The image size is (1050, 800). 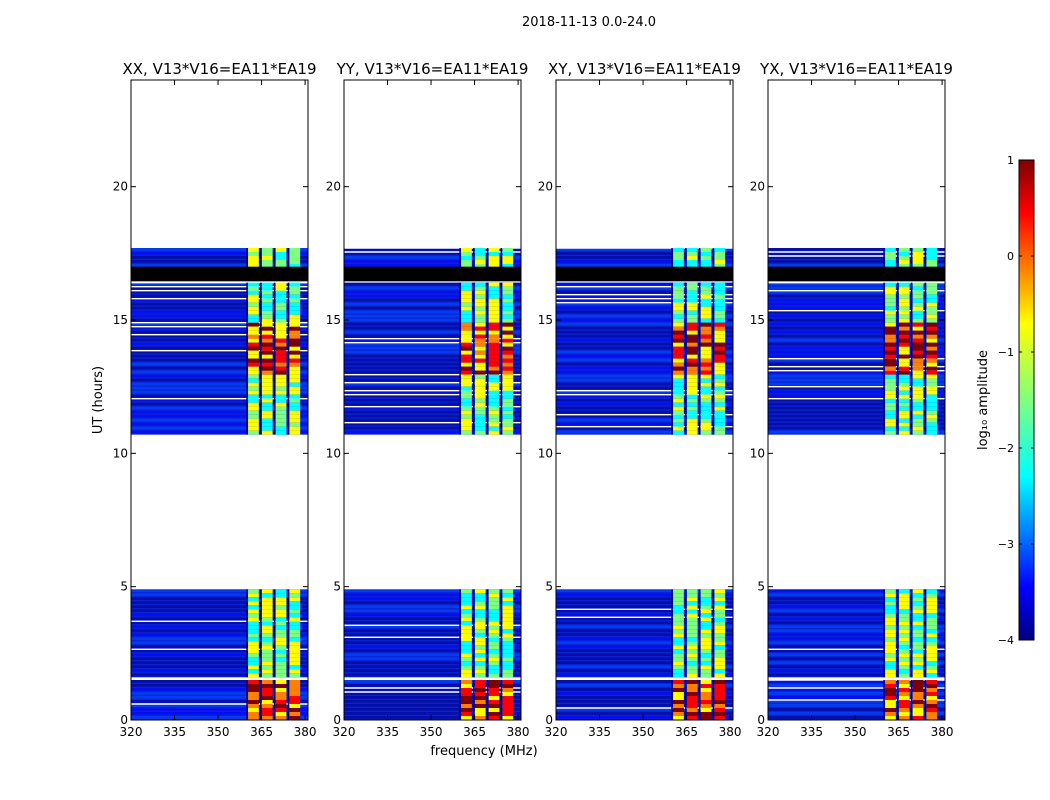 What do you see at coordinates (556, 732) in the screenshot?
I see `x-tick-label: 320` at bounding box center [556, 732].